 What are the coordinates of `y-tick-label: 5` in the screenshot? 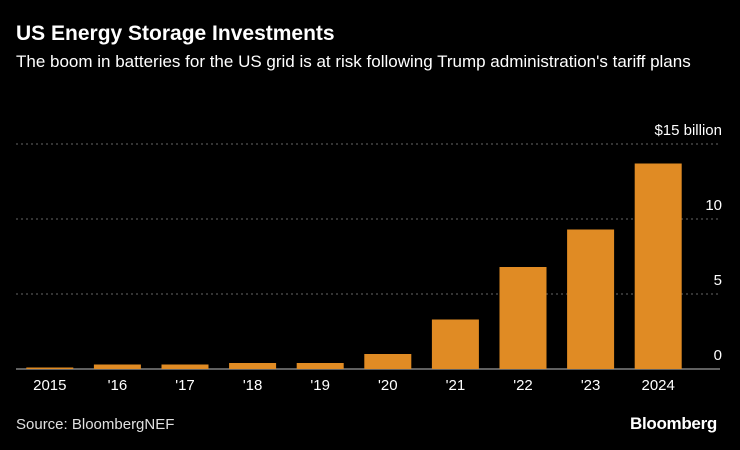 It's located at (718, 280).